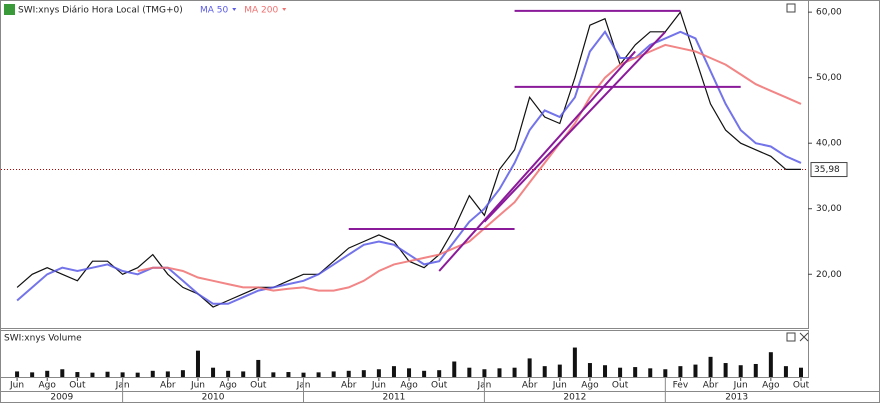 This screenshot has height=403, width=880. I want to click on y-tick-label: 30,00, so click(829, 209).